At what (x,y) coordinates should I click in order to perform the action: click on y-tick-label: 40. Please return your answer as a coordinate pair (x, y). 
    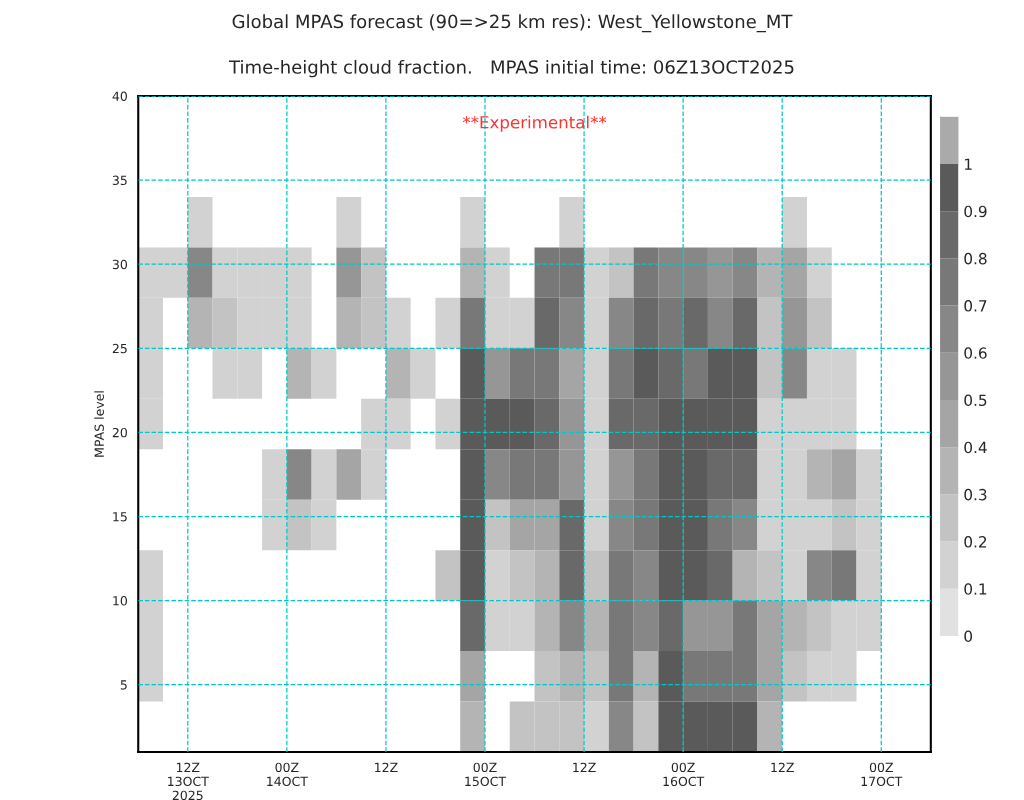
    Looking at the image, I should click on (119, 96).